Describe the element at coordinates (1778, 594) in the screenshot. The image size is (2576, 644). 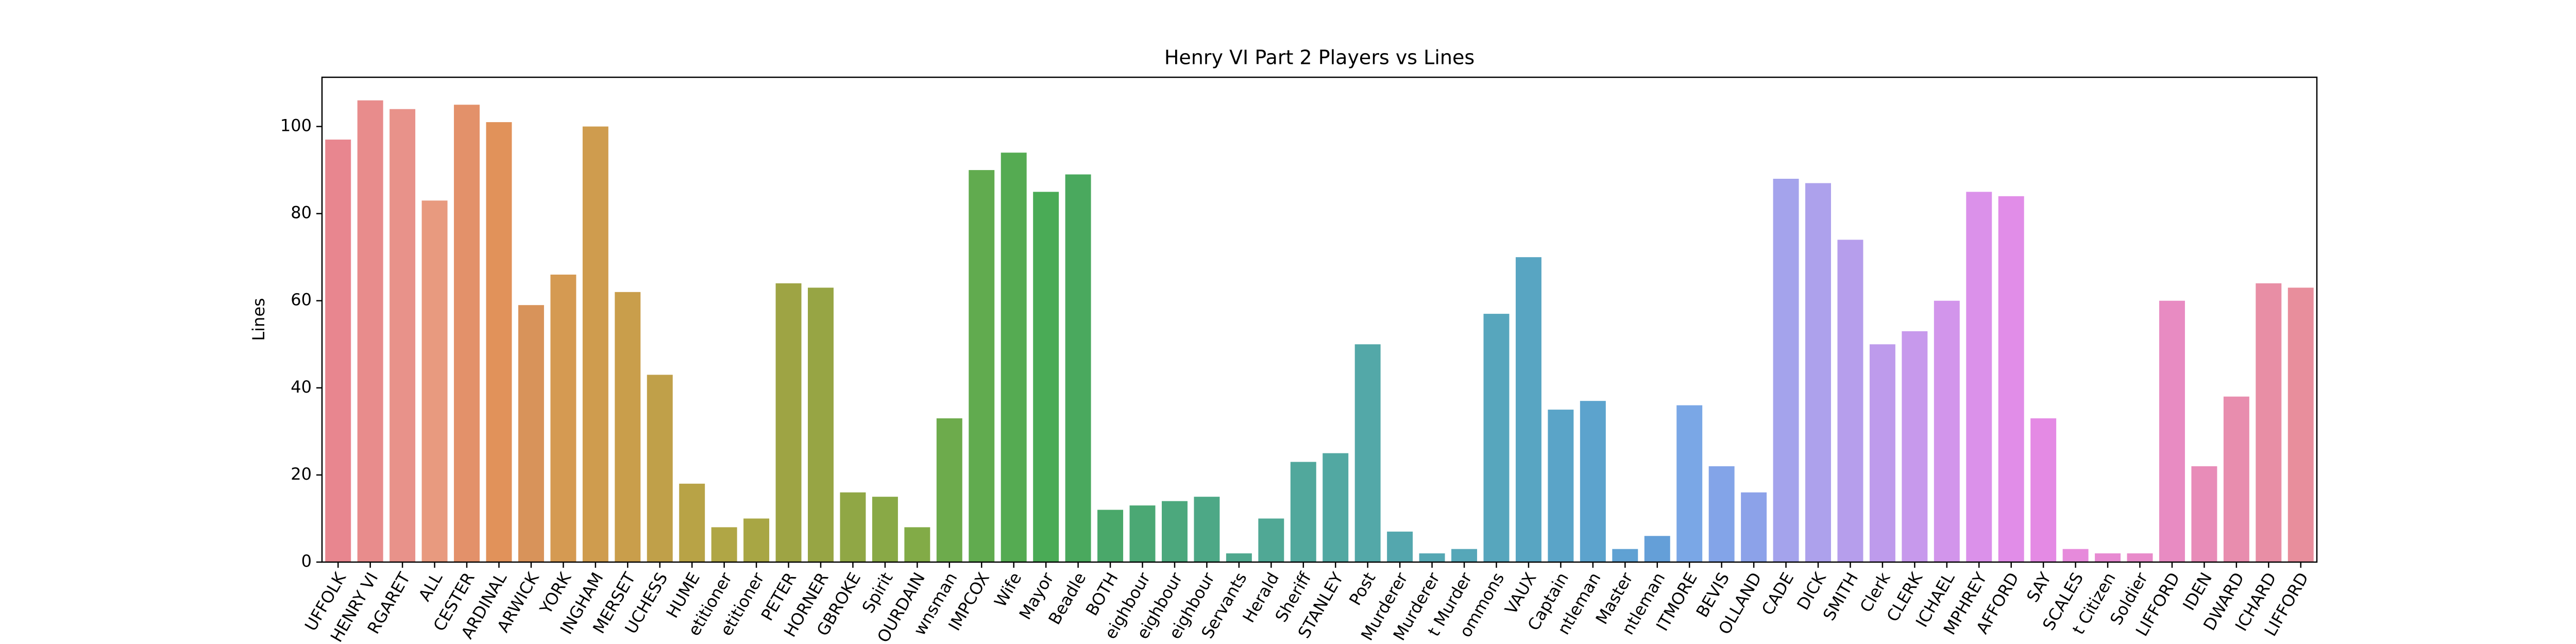
I see `x-tick-label: CADE` at that location.